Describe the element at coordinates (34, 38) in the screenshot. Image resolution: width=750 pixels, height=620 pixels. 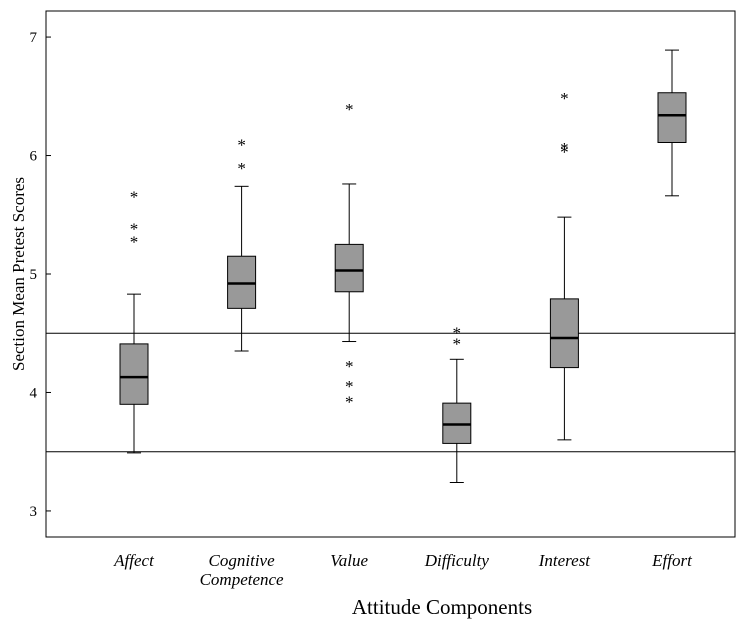
I see `y-tick-label-7: 7` at that location.